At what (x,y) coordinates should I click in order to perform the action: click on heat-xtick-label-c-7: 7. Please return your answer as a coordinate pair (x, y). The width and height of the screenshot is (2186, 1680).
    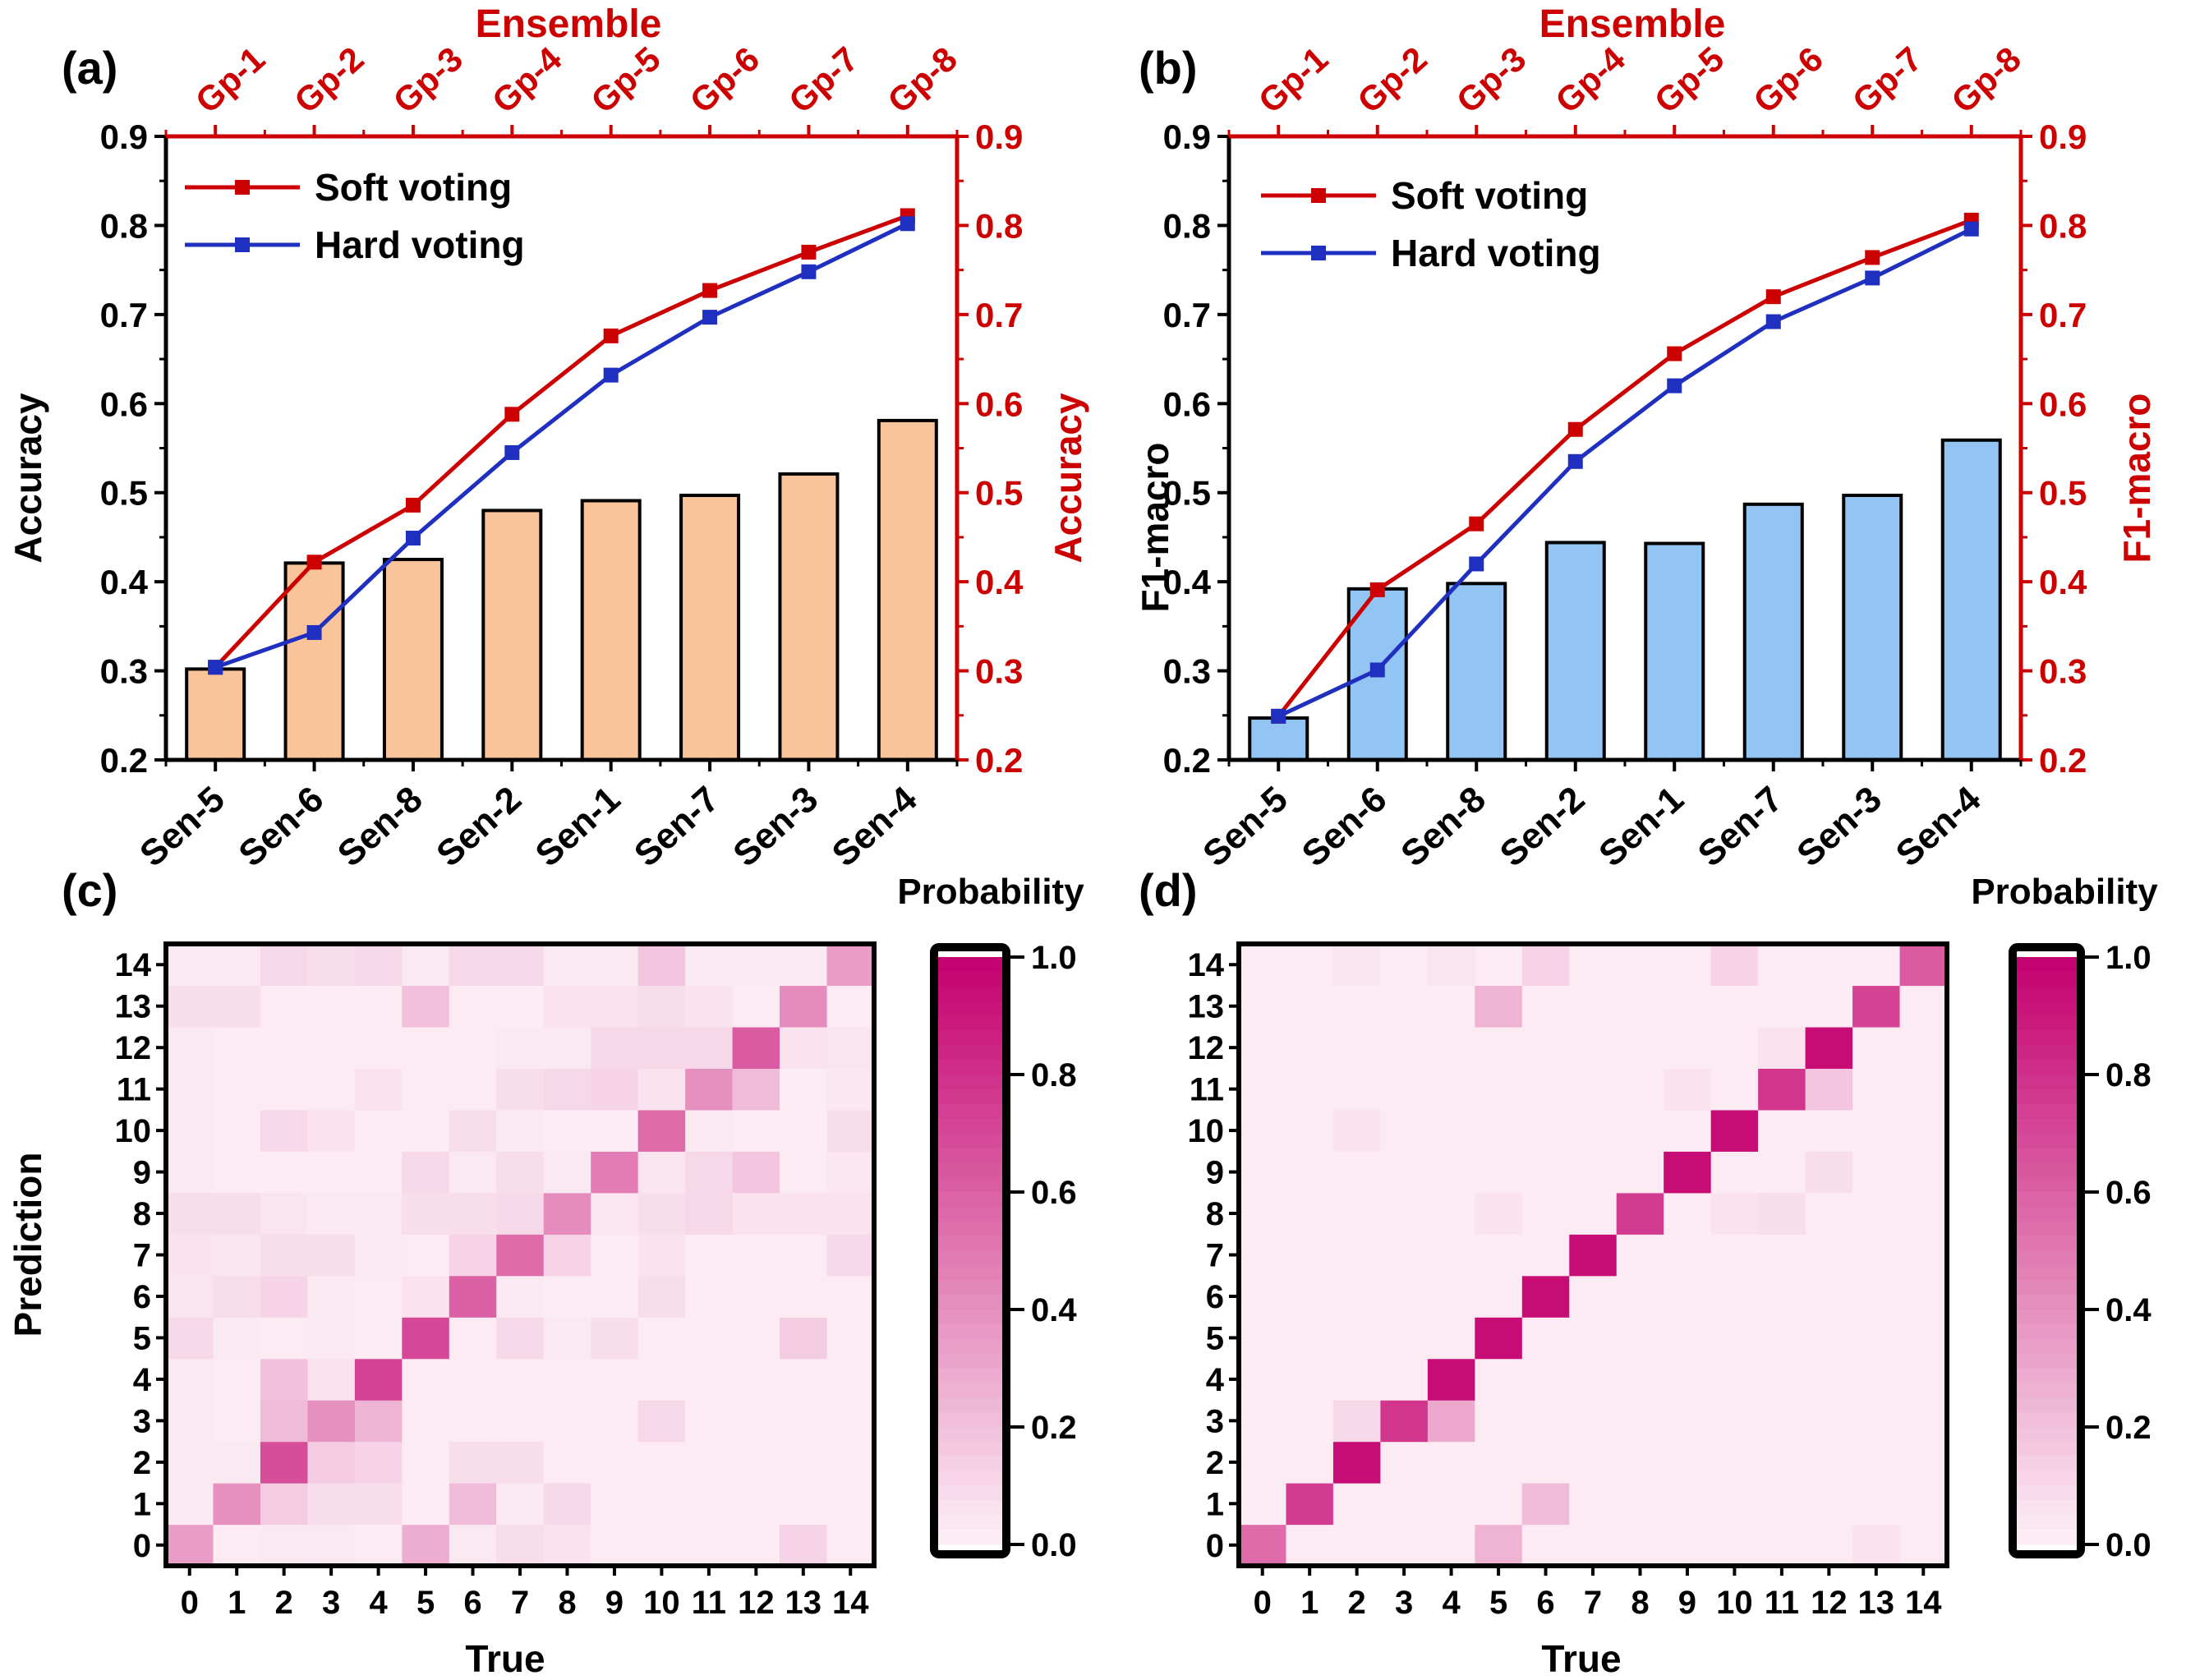
    Looking at the image, I should click on (520, 1603).